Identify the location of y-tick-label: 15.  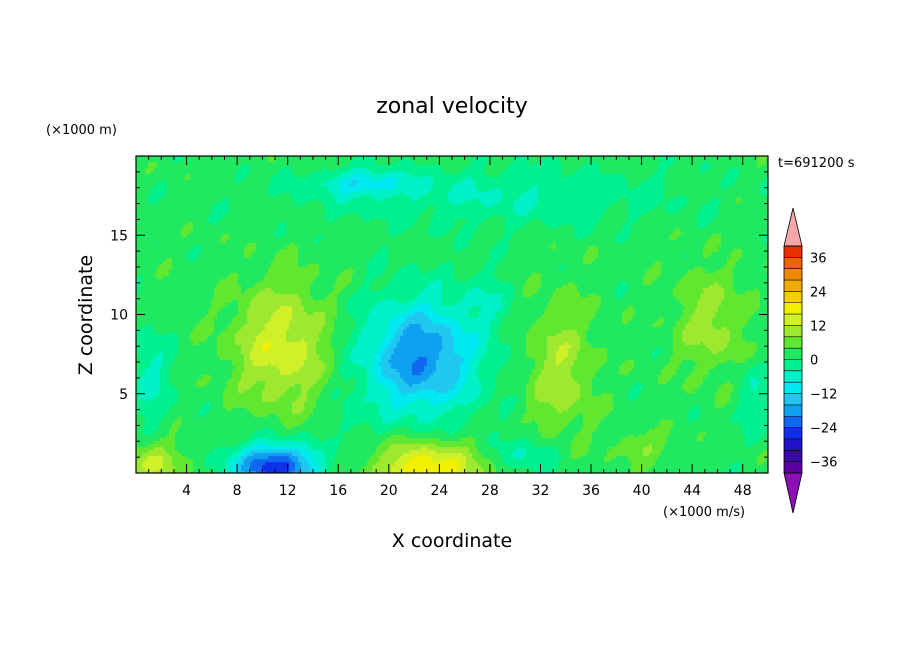
(119, 236).